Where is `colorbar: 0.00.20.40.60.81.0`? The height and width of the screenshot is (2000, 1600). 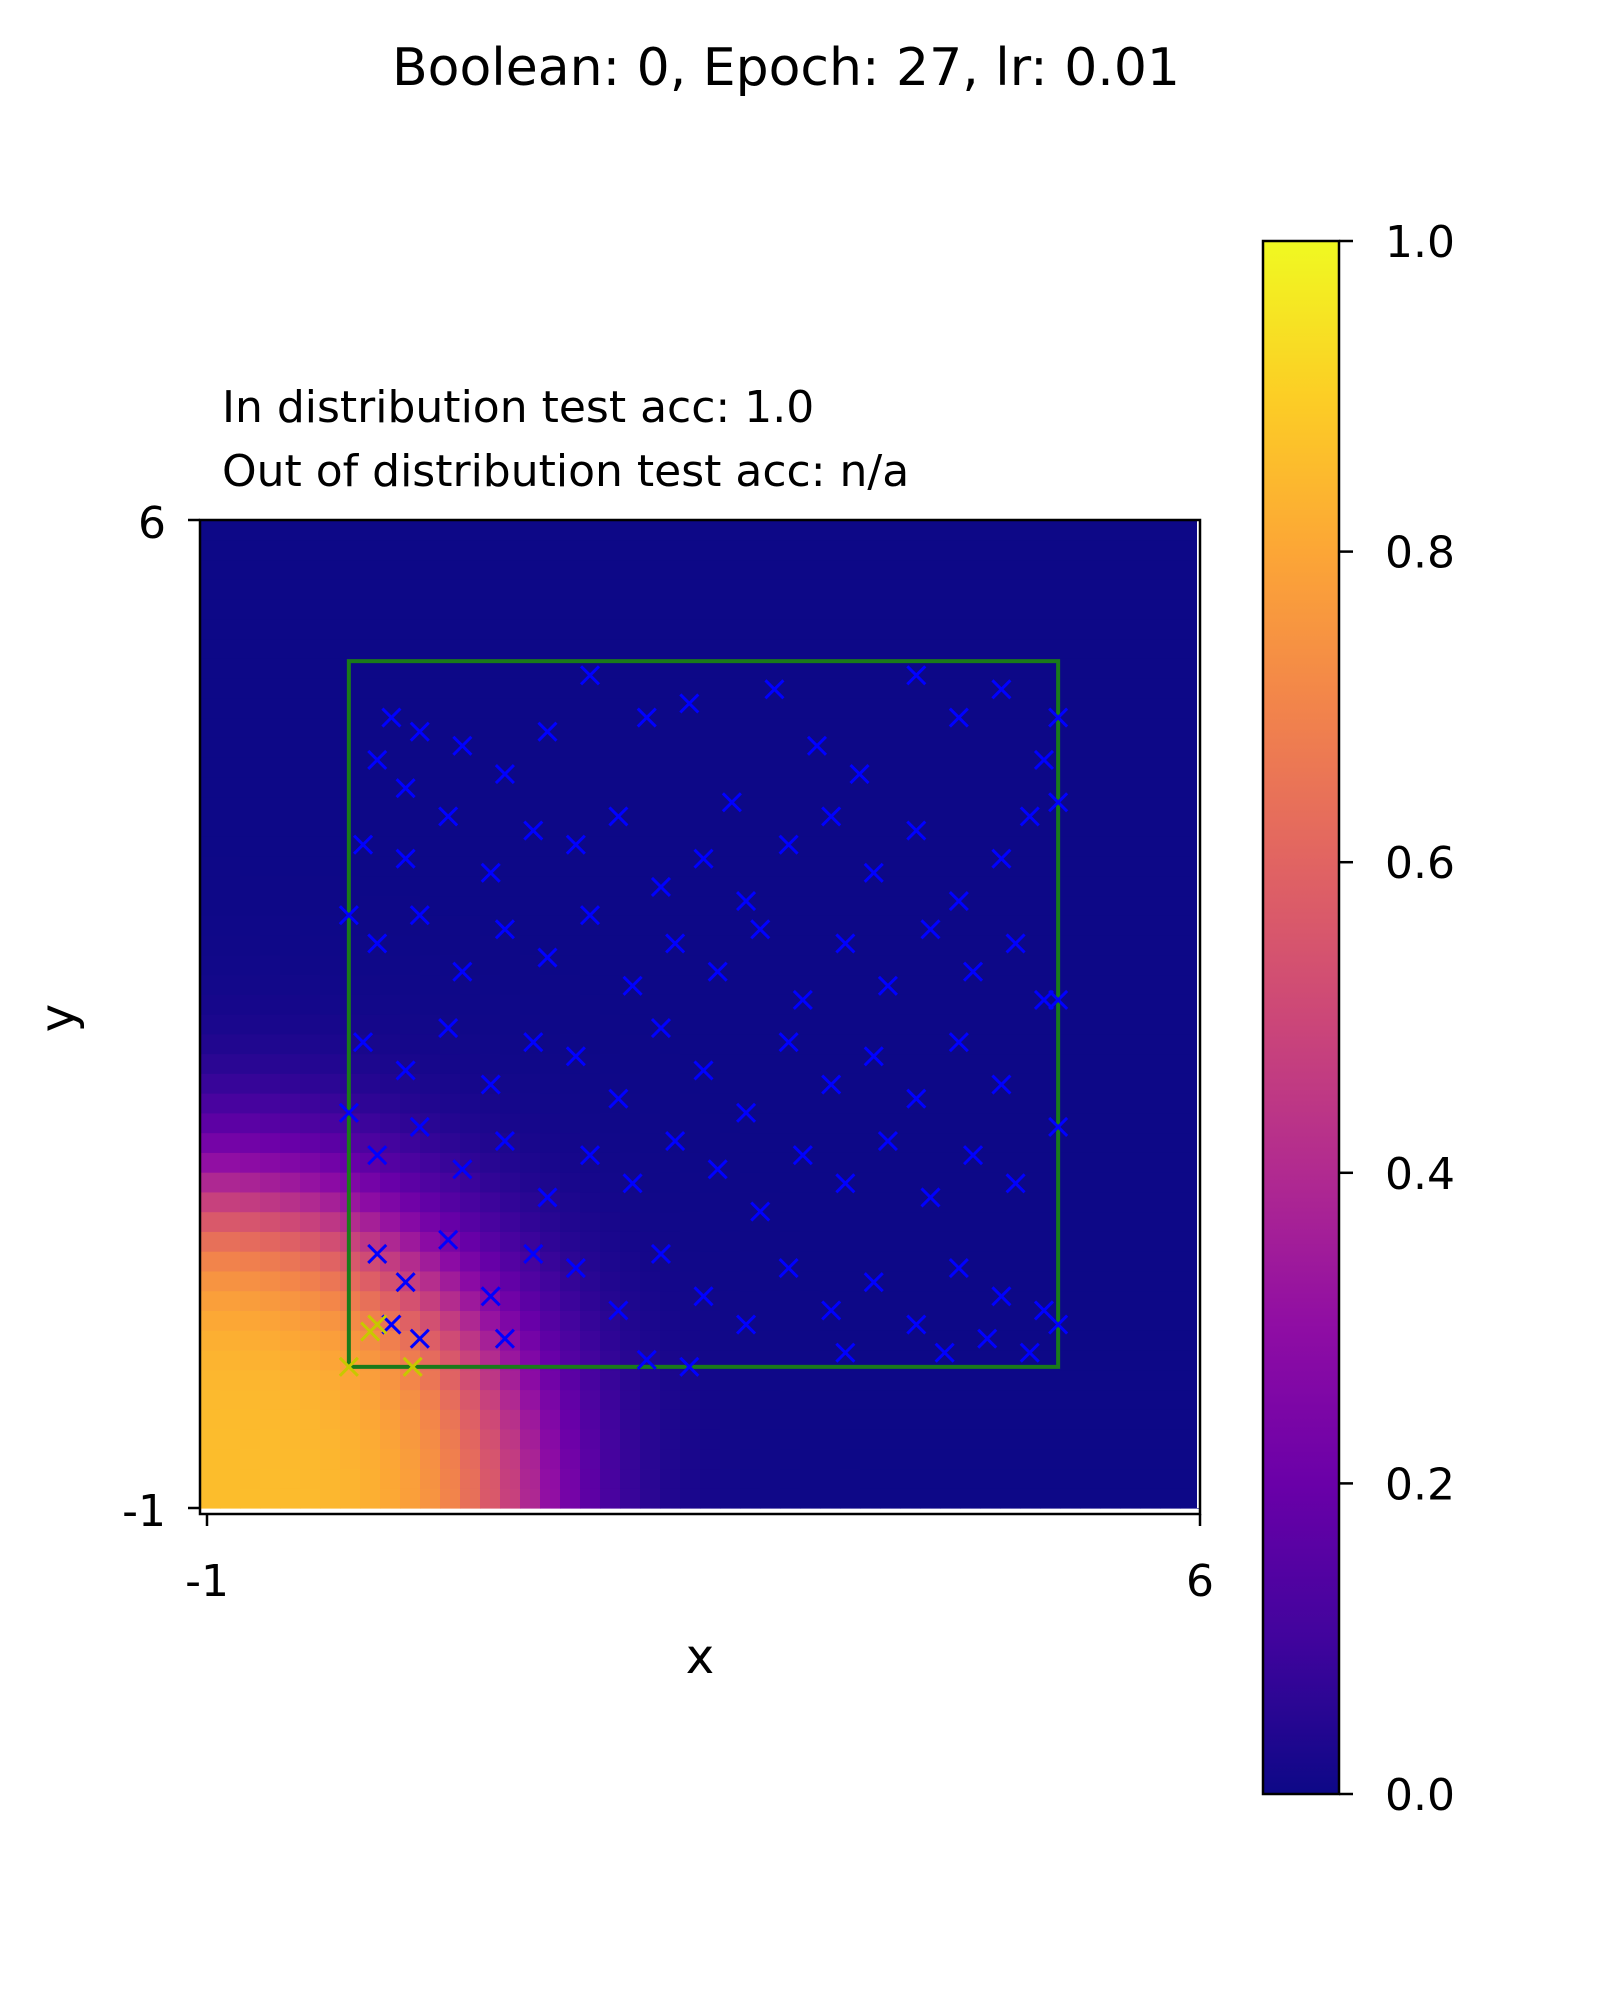
colorbar: 0.00.20.40.60.81.0 is located at coordinates (1358, 1019).